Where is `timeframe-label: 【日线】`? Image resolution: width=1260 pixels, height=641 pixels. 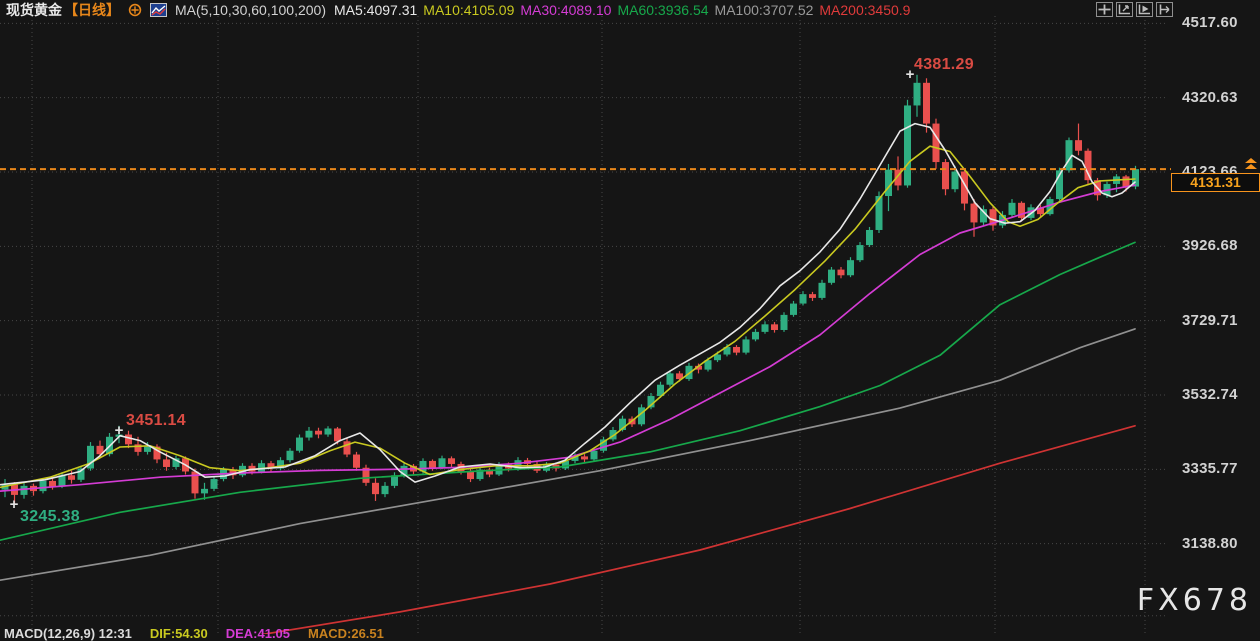 timeframe-label: 【日线】 is located at coordinates (92, 10).